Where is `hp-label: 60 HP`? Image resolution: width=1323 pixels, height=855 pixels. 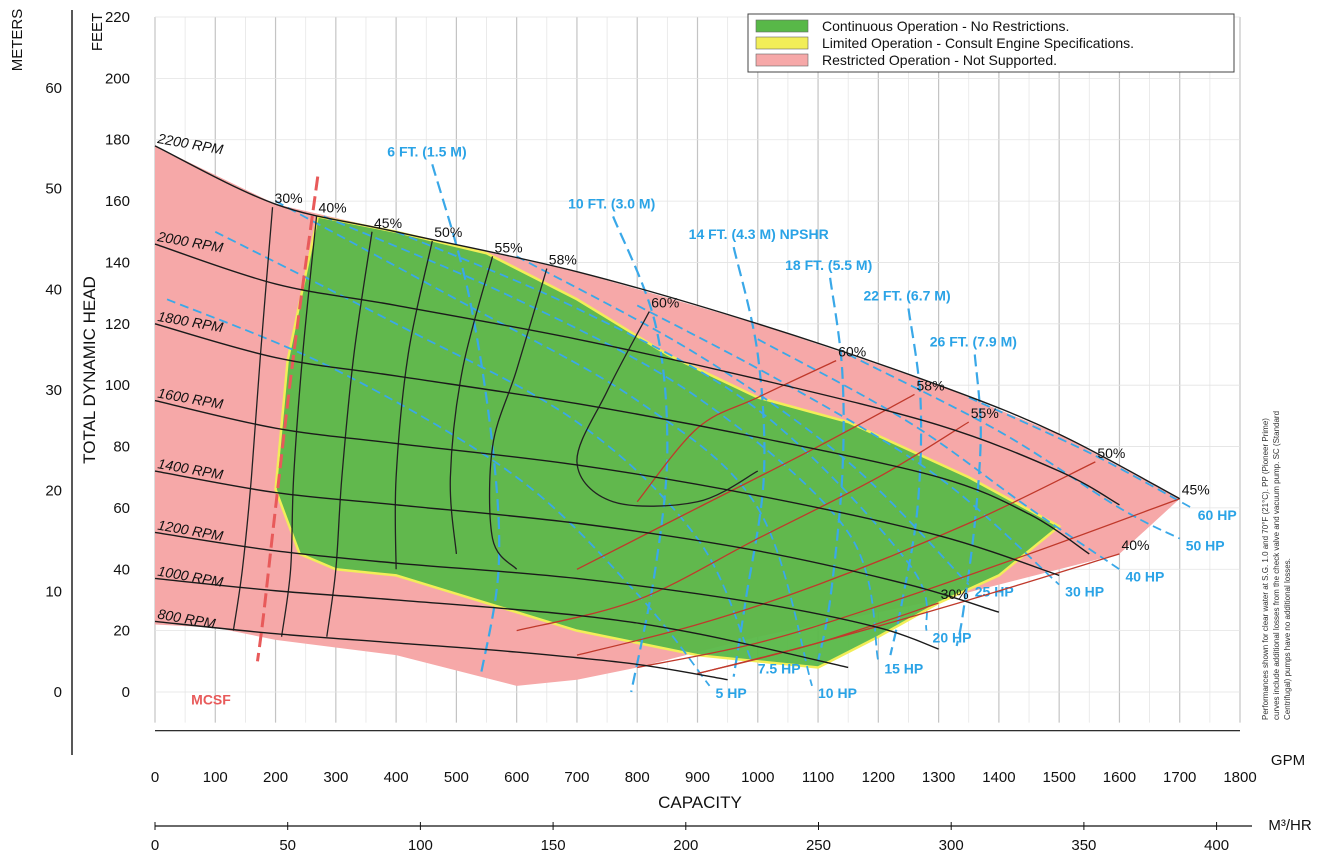
hp-label: 60 HP is located at coordinates (1217, 515).